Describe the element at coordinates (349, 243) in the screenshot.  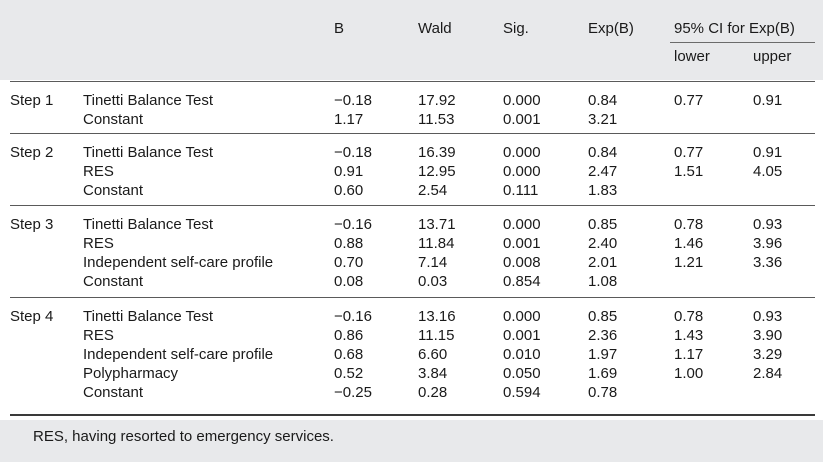
I see `cell-b: 0.88` at that location.